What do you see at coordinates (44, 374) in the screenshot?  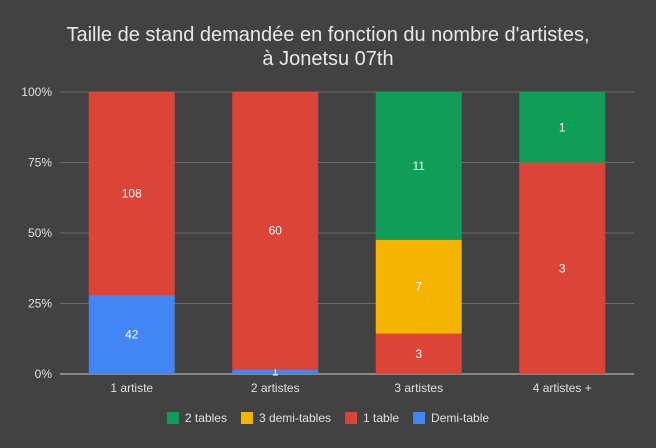 I see `y-tick-label: 0%` at bounding box center [44, 374].